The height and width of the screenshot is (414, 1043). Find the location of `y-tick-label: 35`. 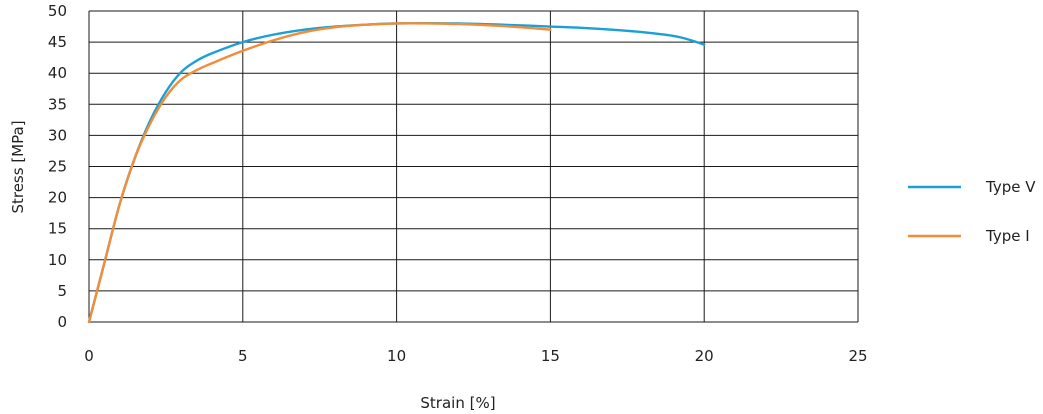

y-tick-label: 35 is located at coordinates (57, 104).